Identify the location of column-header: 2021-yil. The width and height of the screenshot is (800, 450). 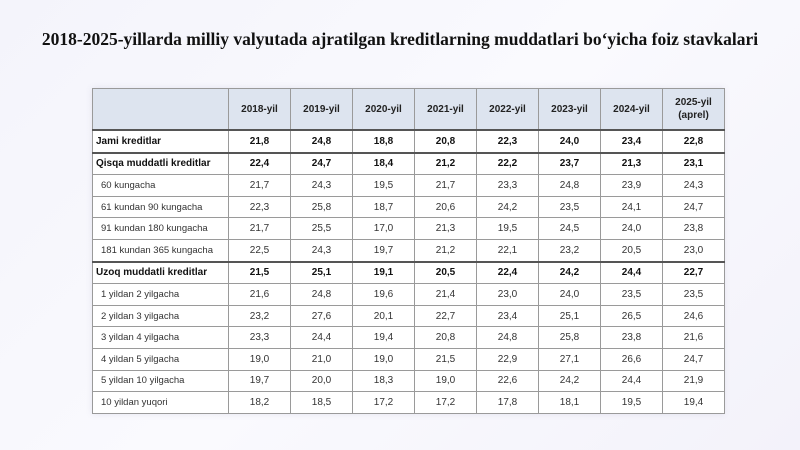
(445, 109).